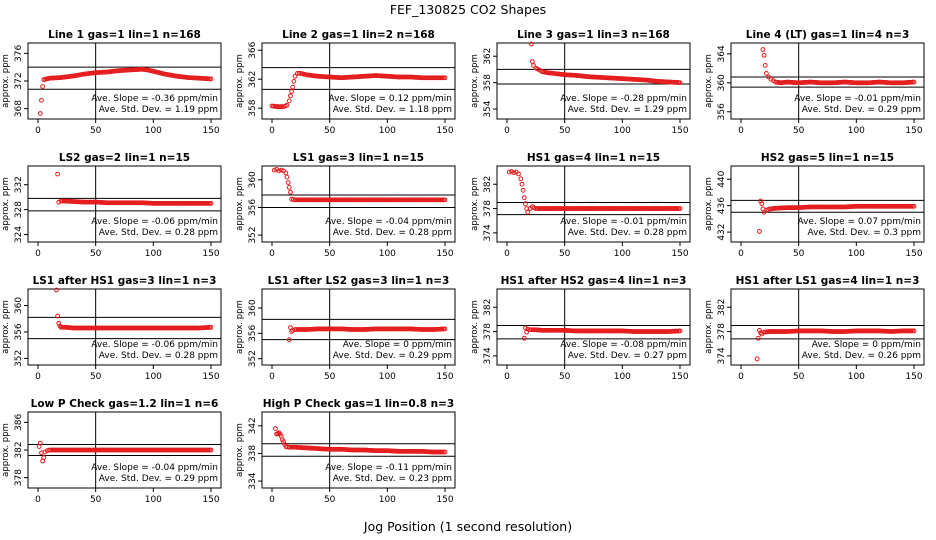 The width and height of the screenshot is (936, 540). Describe the element at coordinates (19, 234) in the screenshot. I see `y-tick-label: 324` at that location.